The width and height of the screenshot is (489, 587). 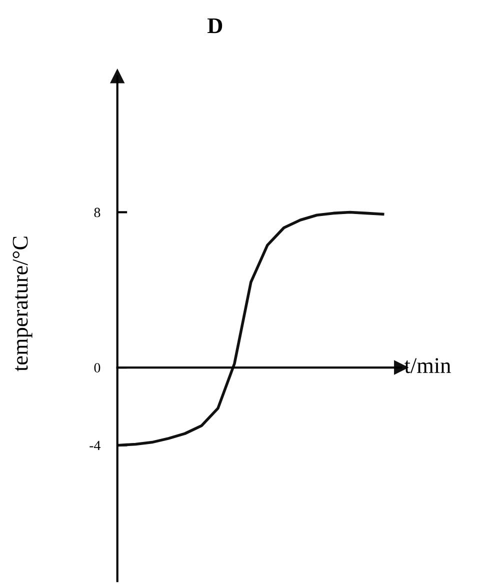 What do you see at coordinates (215, 26) in the screenshot?
I see `chart-title: D` at bounding box center [215, 26].